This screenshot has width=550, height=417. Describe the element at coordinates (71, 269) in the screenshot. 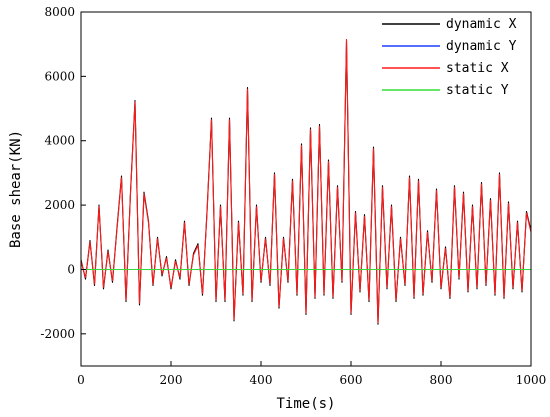

I see `y-tick-label: 0` at that location.